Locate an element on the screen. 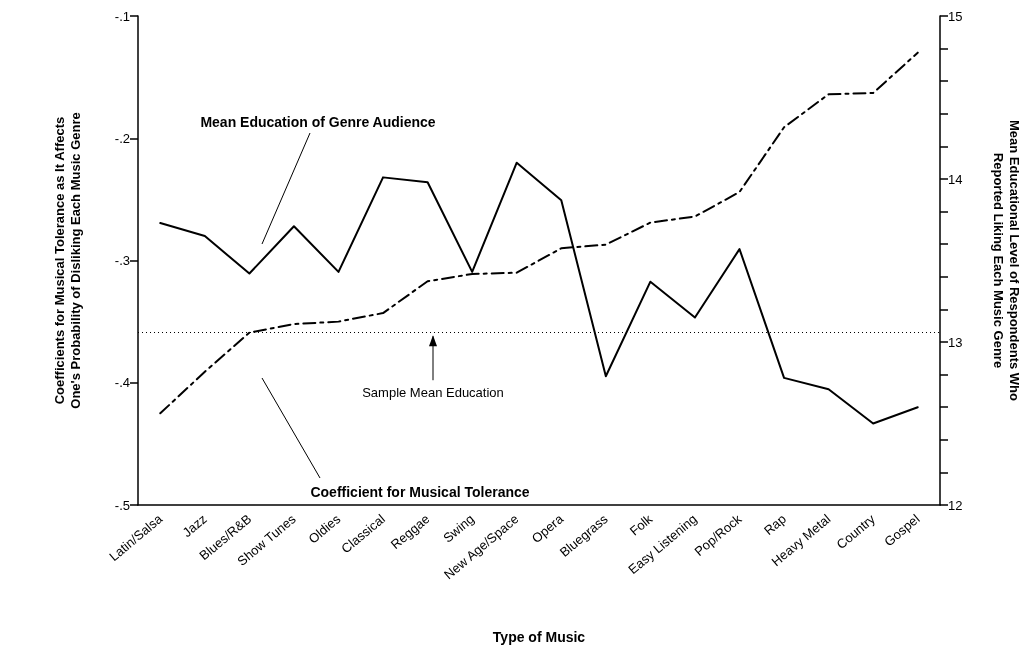  y-axis-title: Coefficients for Musical Tolerance as It Affects One's Probability of Disliking Each Music Genre is located at coordinates (67, 260).